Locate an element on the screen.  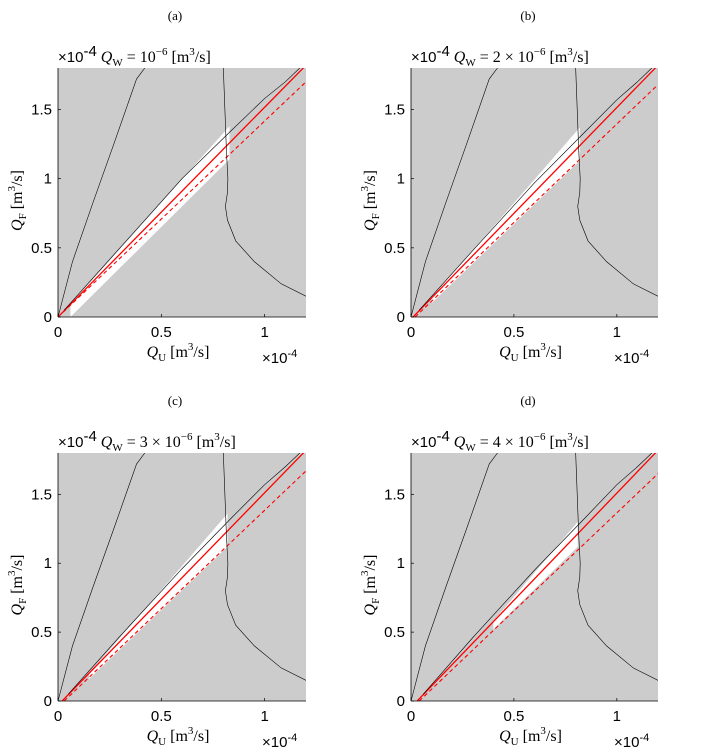
chart-title: ×10-4 QW = 2 × 10−6 [m3/s] is located at coordinates (500, 56).